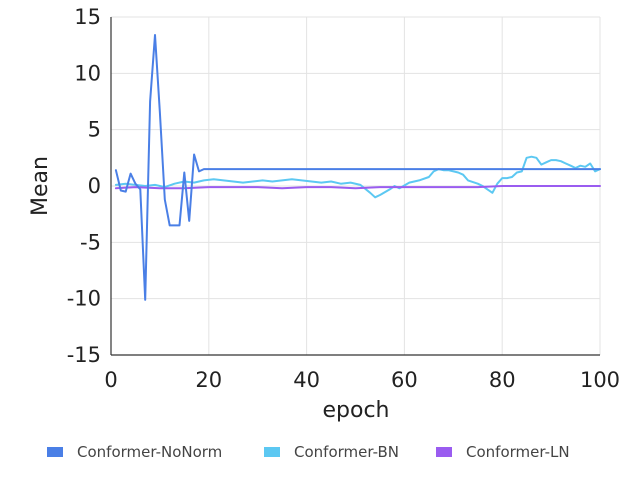 The image size is (628, 484). I want to click on y-tick-label: 5, so click(94, 130).